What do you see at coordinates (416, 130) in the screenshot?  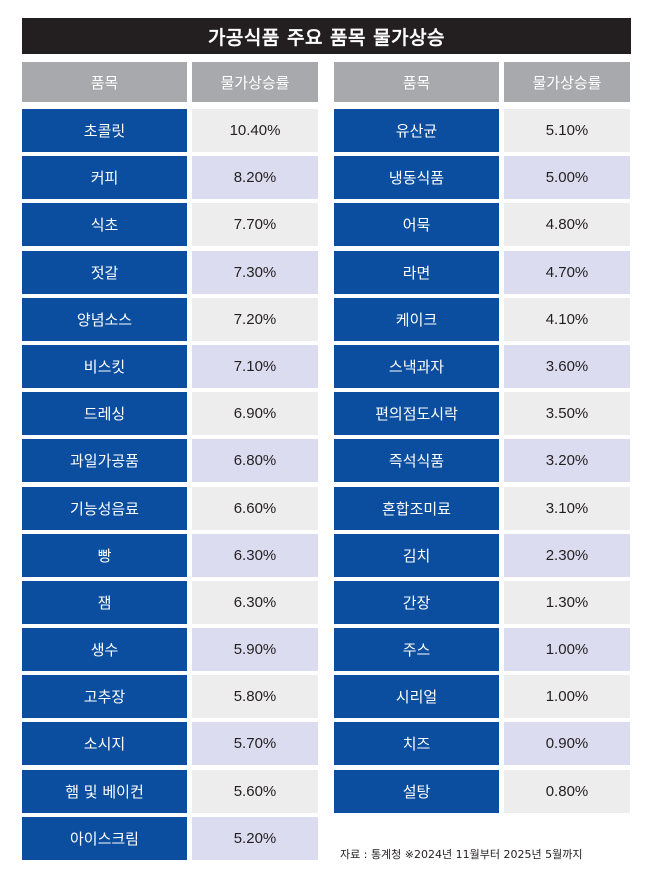 I see `item-cell: 유산균` at bounding box center [416, 130].